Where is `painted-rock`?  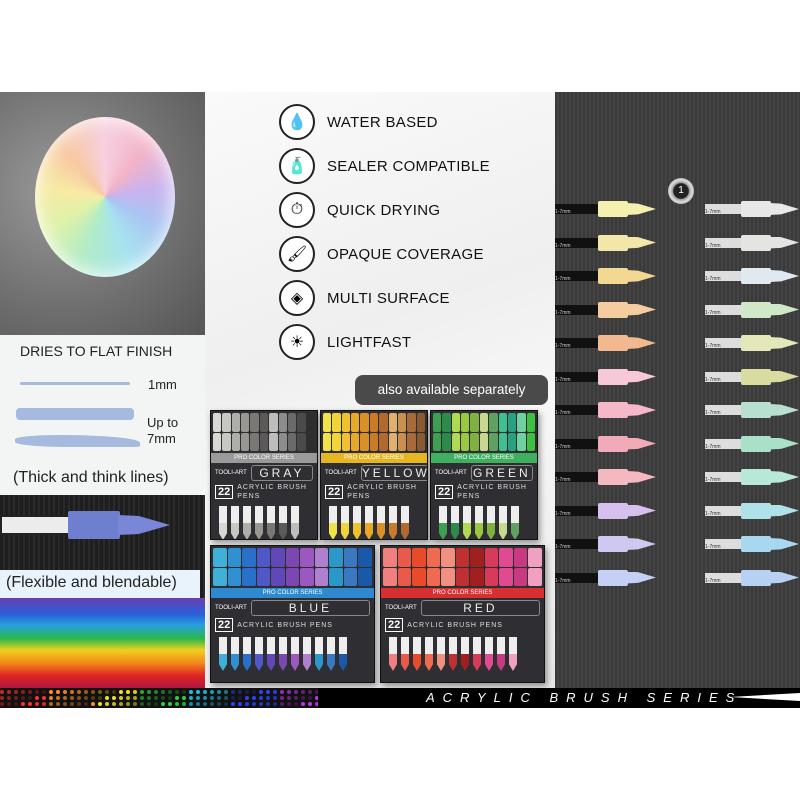
painted-rock is located at coordinates (105, 197).